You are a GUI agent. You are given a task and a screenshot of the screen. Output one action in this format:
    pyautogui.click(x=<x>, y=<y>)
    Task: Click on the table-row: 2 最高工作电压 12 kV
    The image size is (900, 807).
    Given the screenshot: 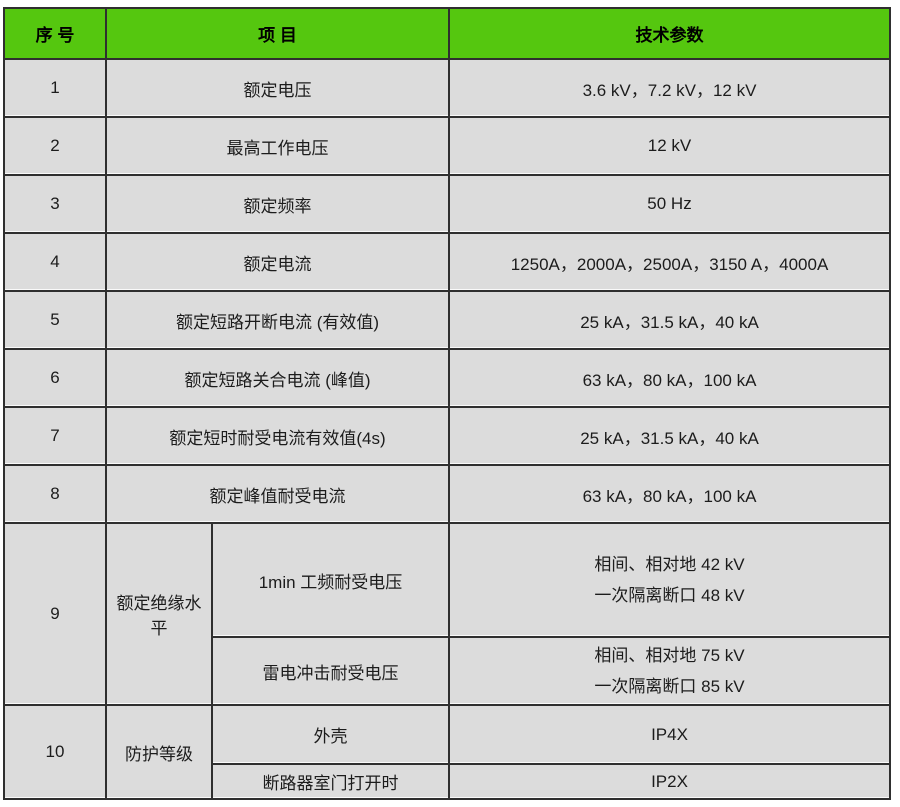 What is the action you would take?
    pyautogui.click(x=447, y=146)
    